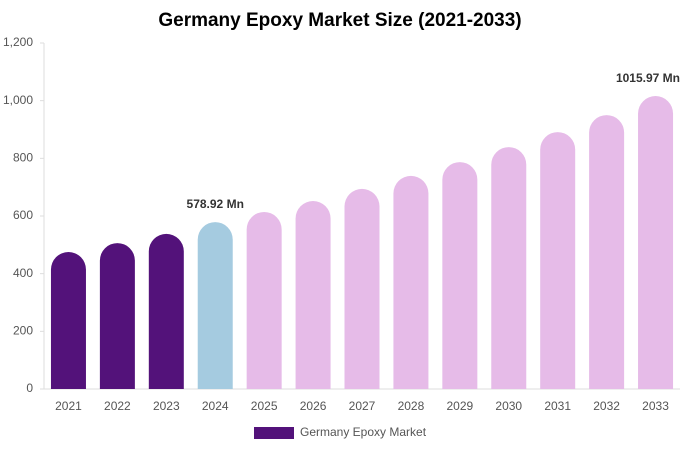 The image size is (680, 450). What do you see at coordinates (363, 432) in the screenshot?
I see `legend-label: Germany Epoxy Market` at bounding box center [363, 432].